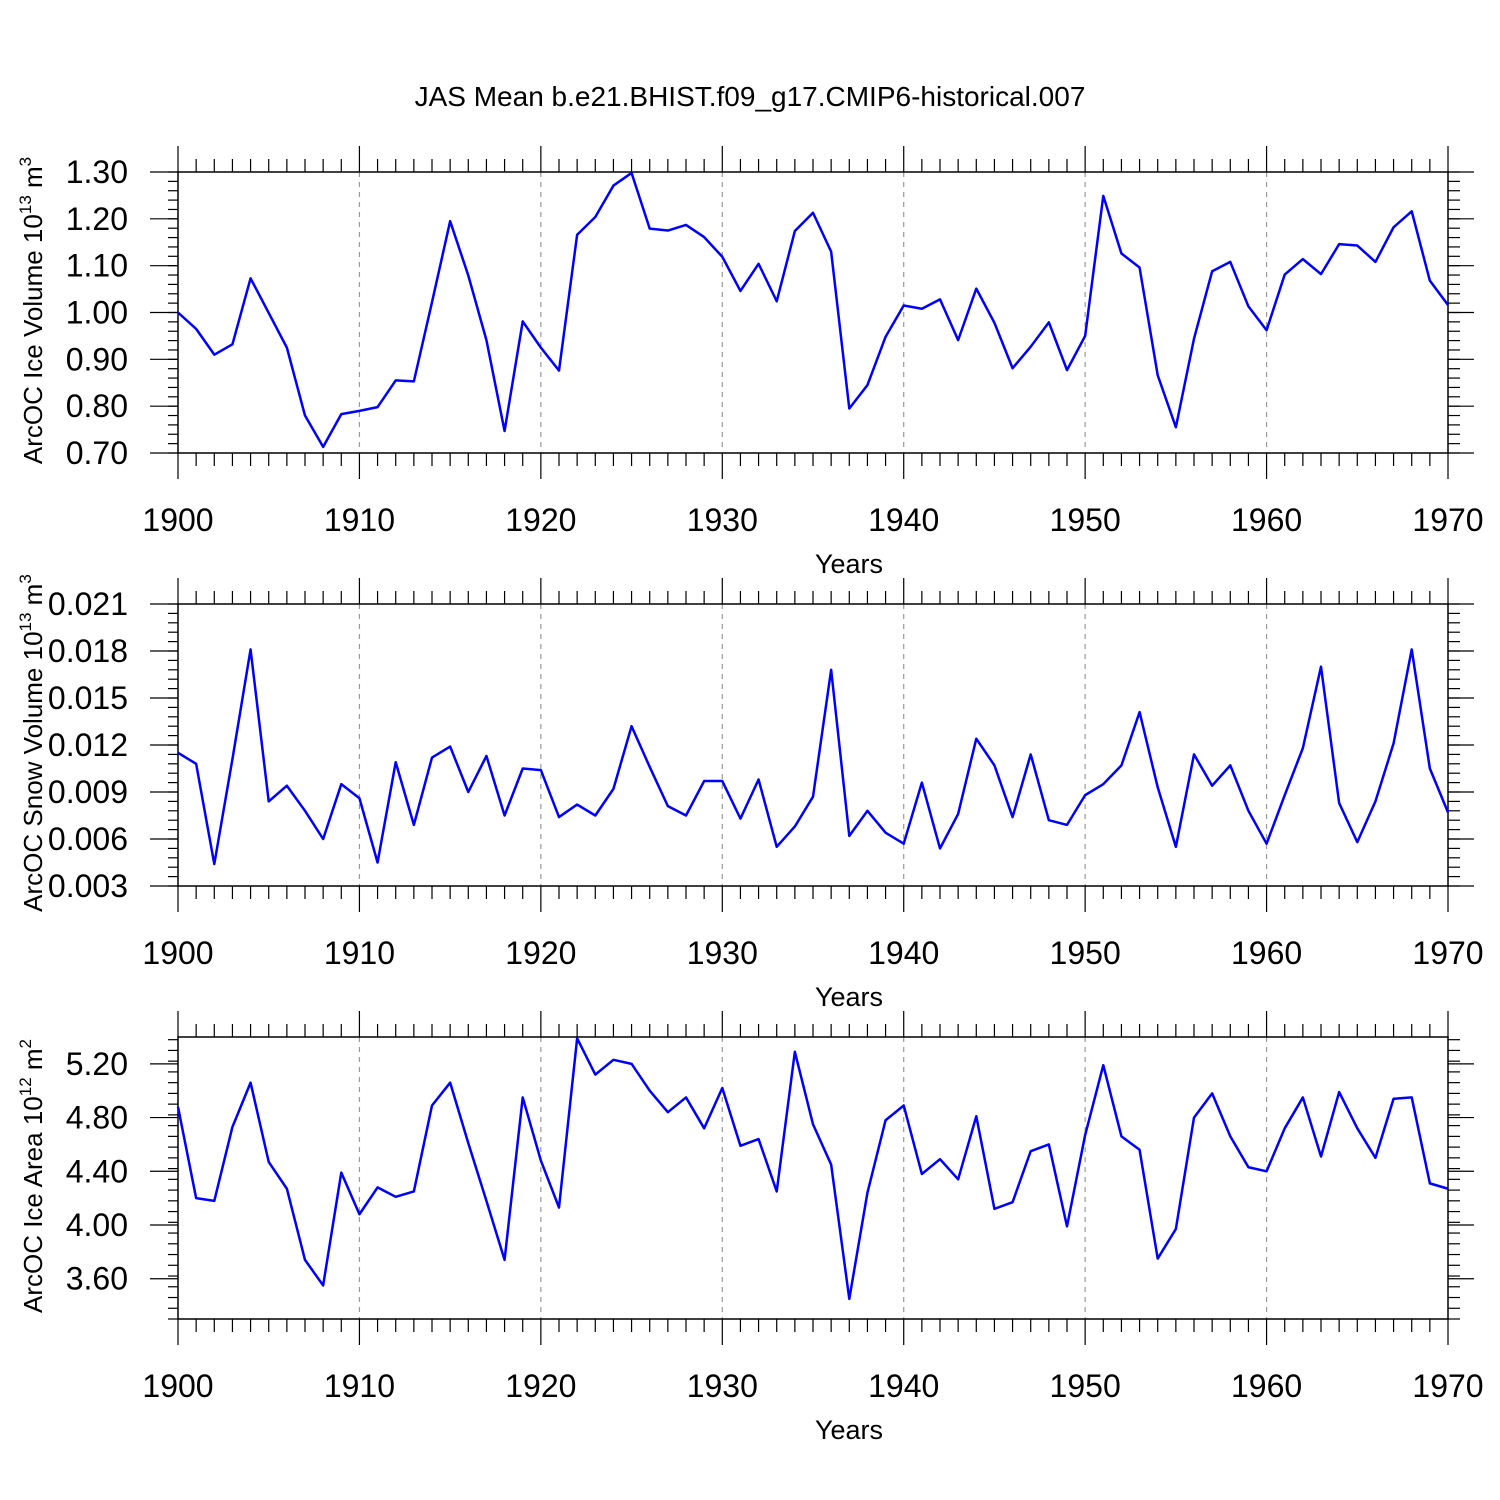  Describe the element at coordinates (97, 266) in the screenshot. I see `y-tick-label: 1.10` at that location.